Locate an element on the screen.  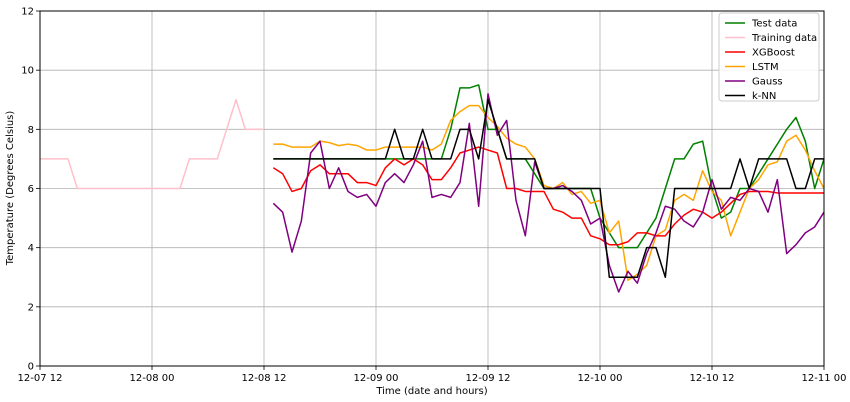
y-tick-label: 8 is located at coordinates (31, 130).